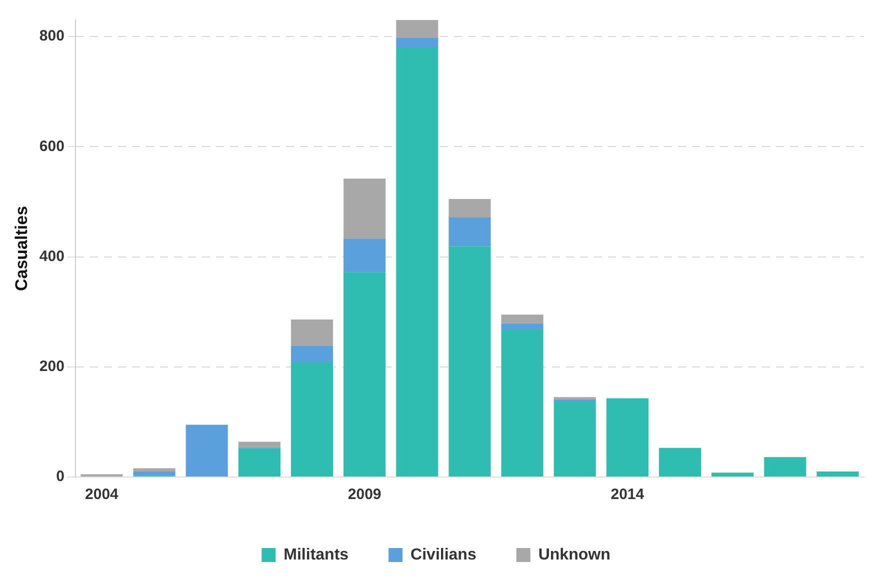 This screenshot has width=878, height=581. What do you see at coordinates (316, 555) in the screenshot?
I see `legend-label: Militants` at bounding box center [316, 555].